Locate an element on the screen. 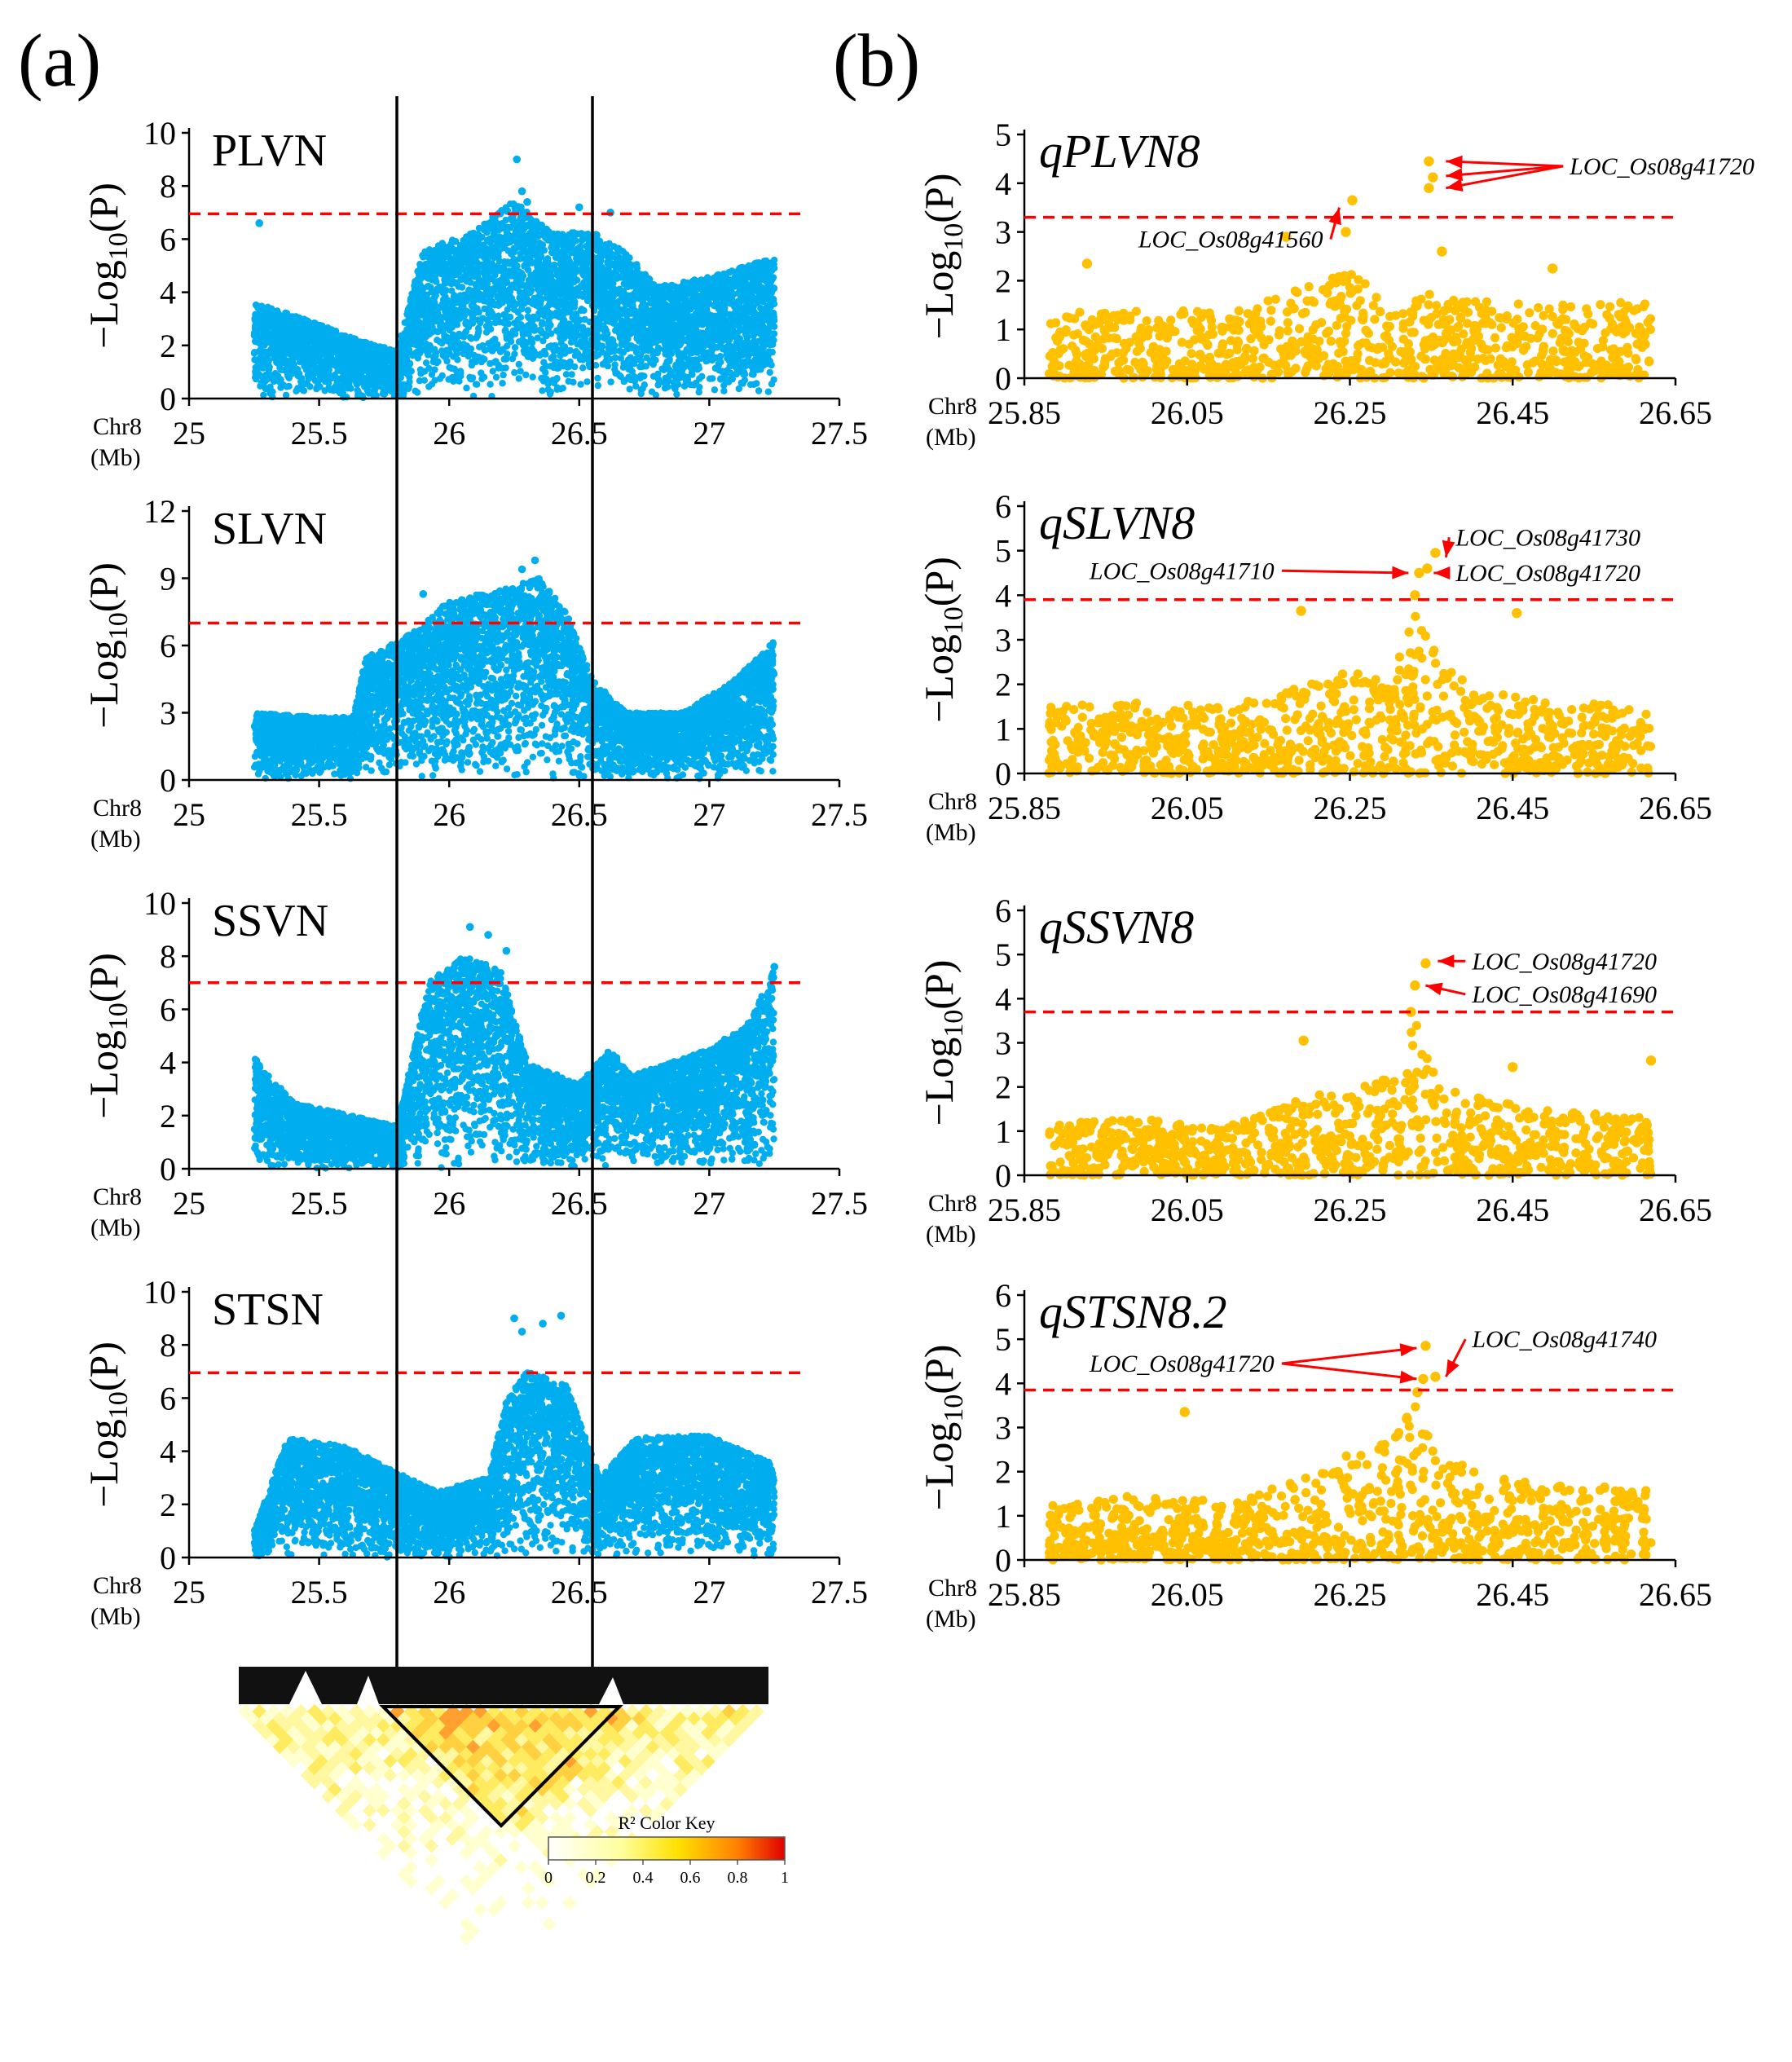 The image size is (1792, 2062). panel-a-label: (a) is located at coordinates (59, 60).